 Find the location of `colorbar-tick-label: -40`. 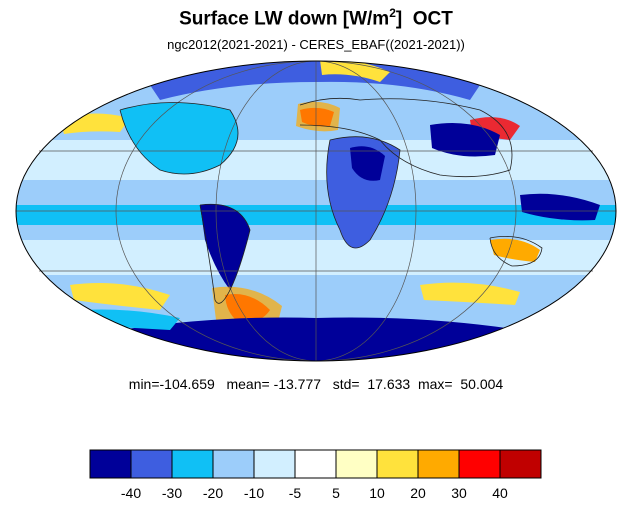

colorbar-tick-label: -40 is located at coordinates (131, 493).